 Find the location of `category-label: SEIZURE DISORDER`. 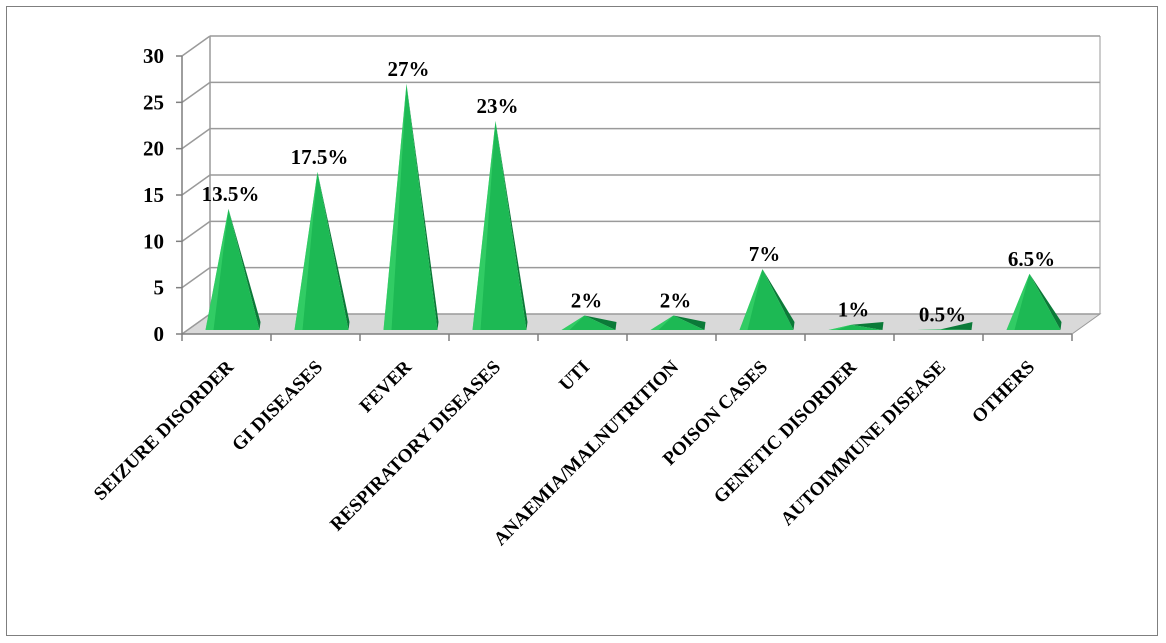

category-label: SEIZURE DISORDER is located at coordinates (164, 430).